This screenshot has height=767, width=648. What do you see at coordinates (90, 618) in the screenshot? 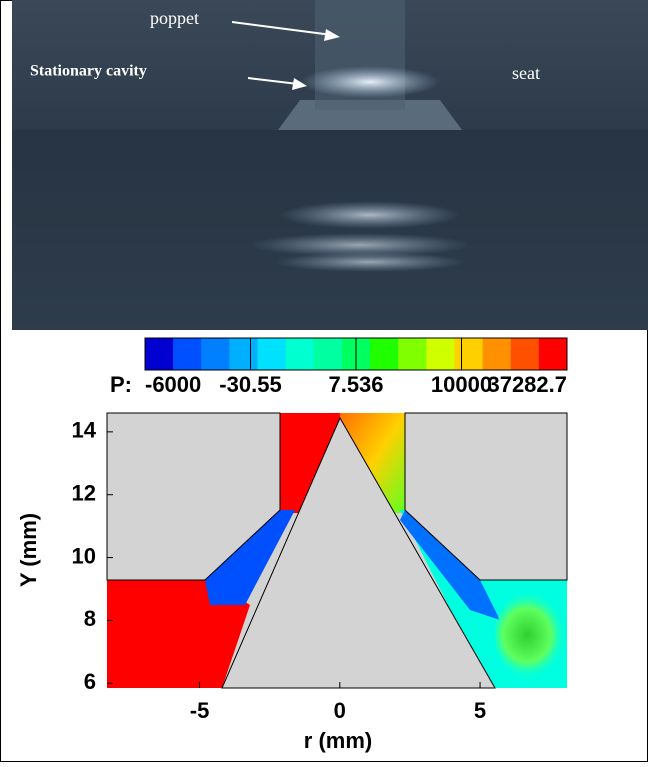
I see `y-tick-label: 8` at bounding box center [90, 618].